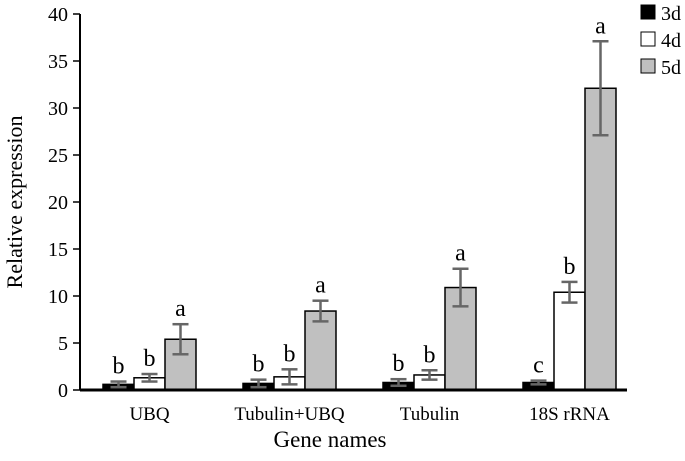 This screenshot has width=685, height=461. I want to click on y-tick-label: 35, so click(58, 62).